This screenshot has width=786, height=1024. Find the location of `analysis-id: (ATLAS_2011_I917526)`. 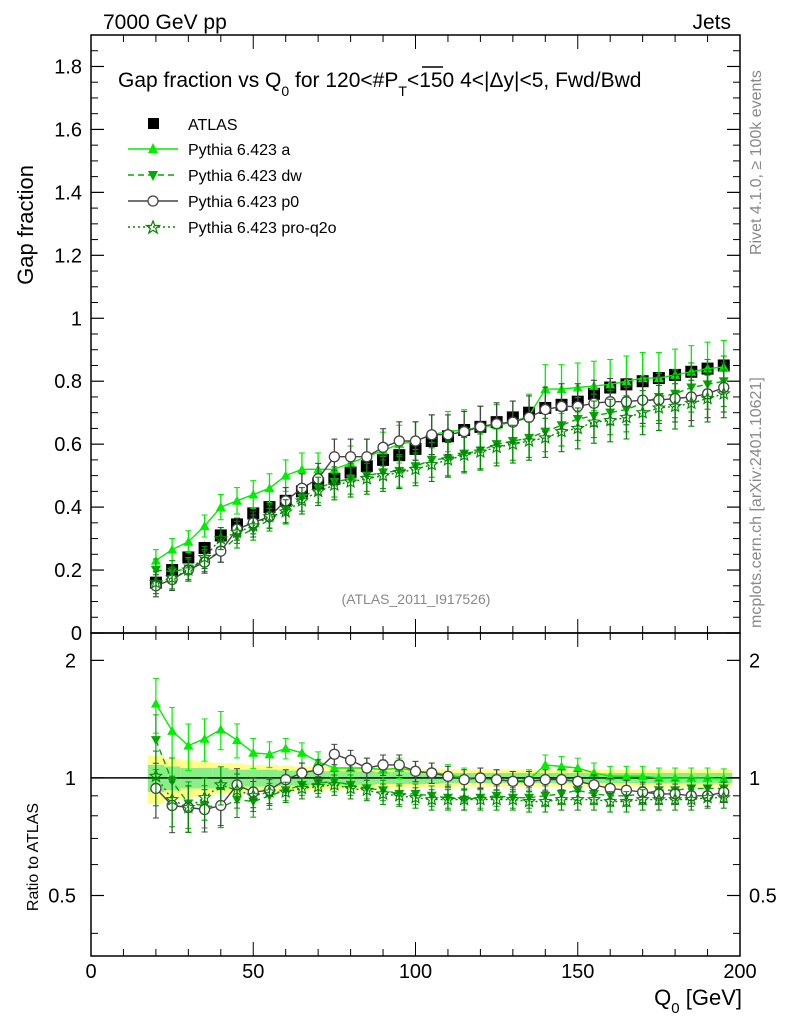

analysis-id: (ATLAS_2011_I917526) is located at coordinates (416, 599).